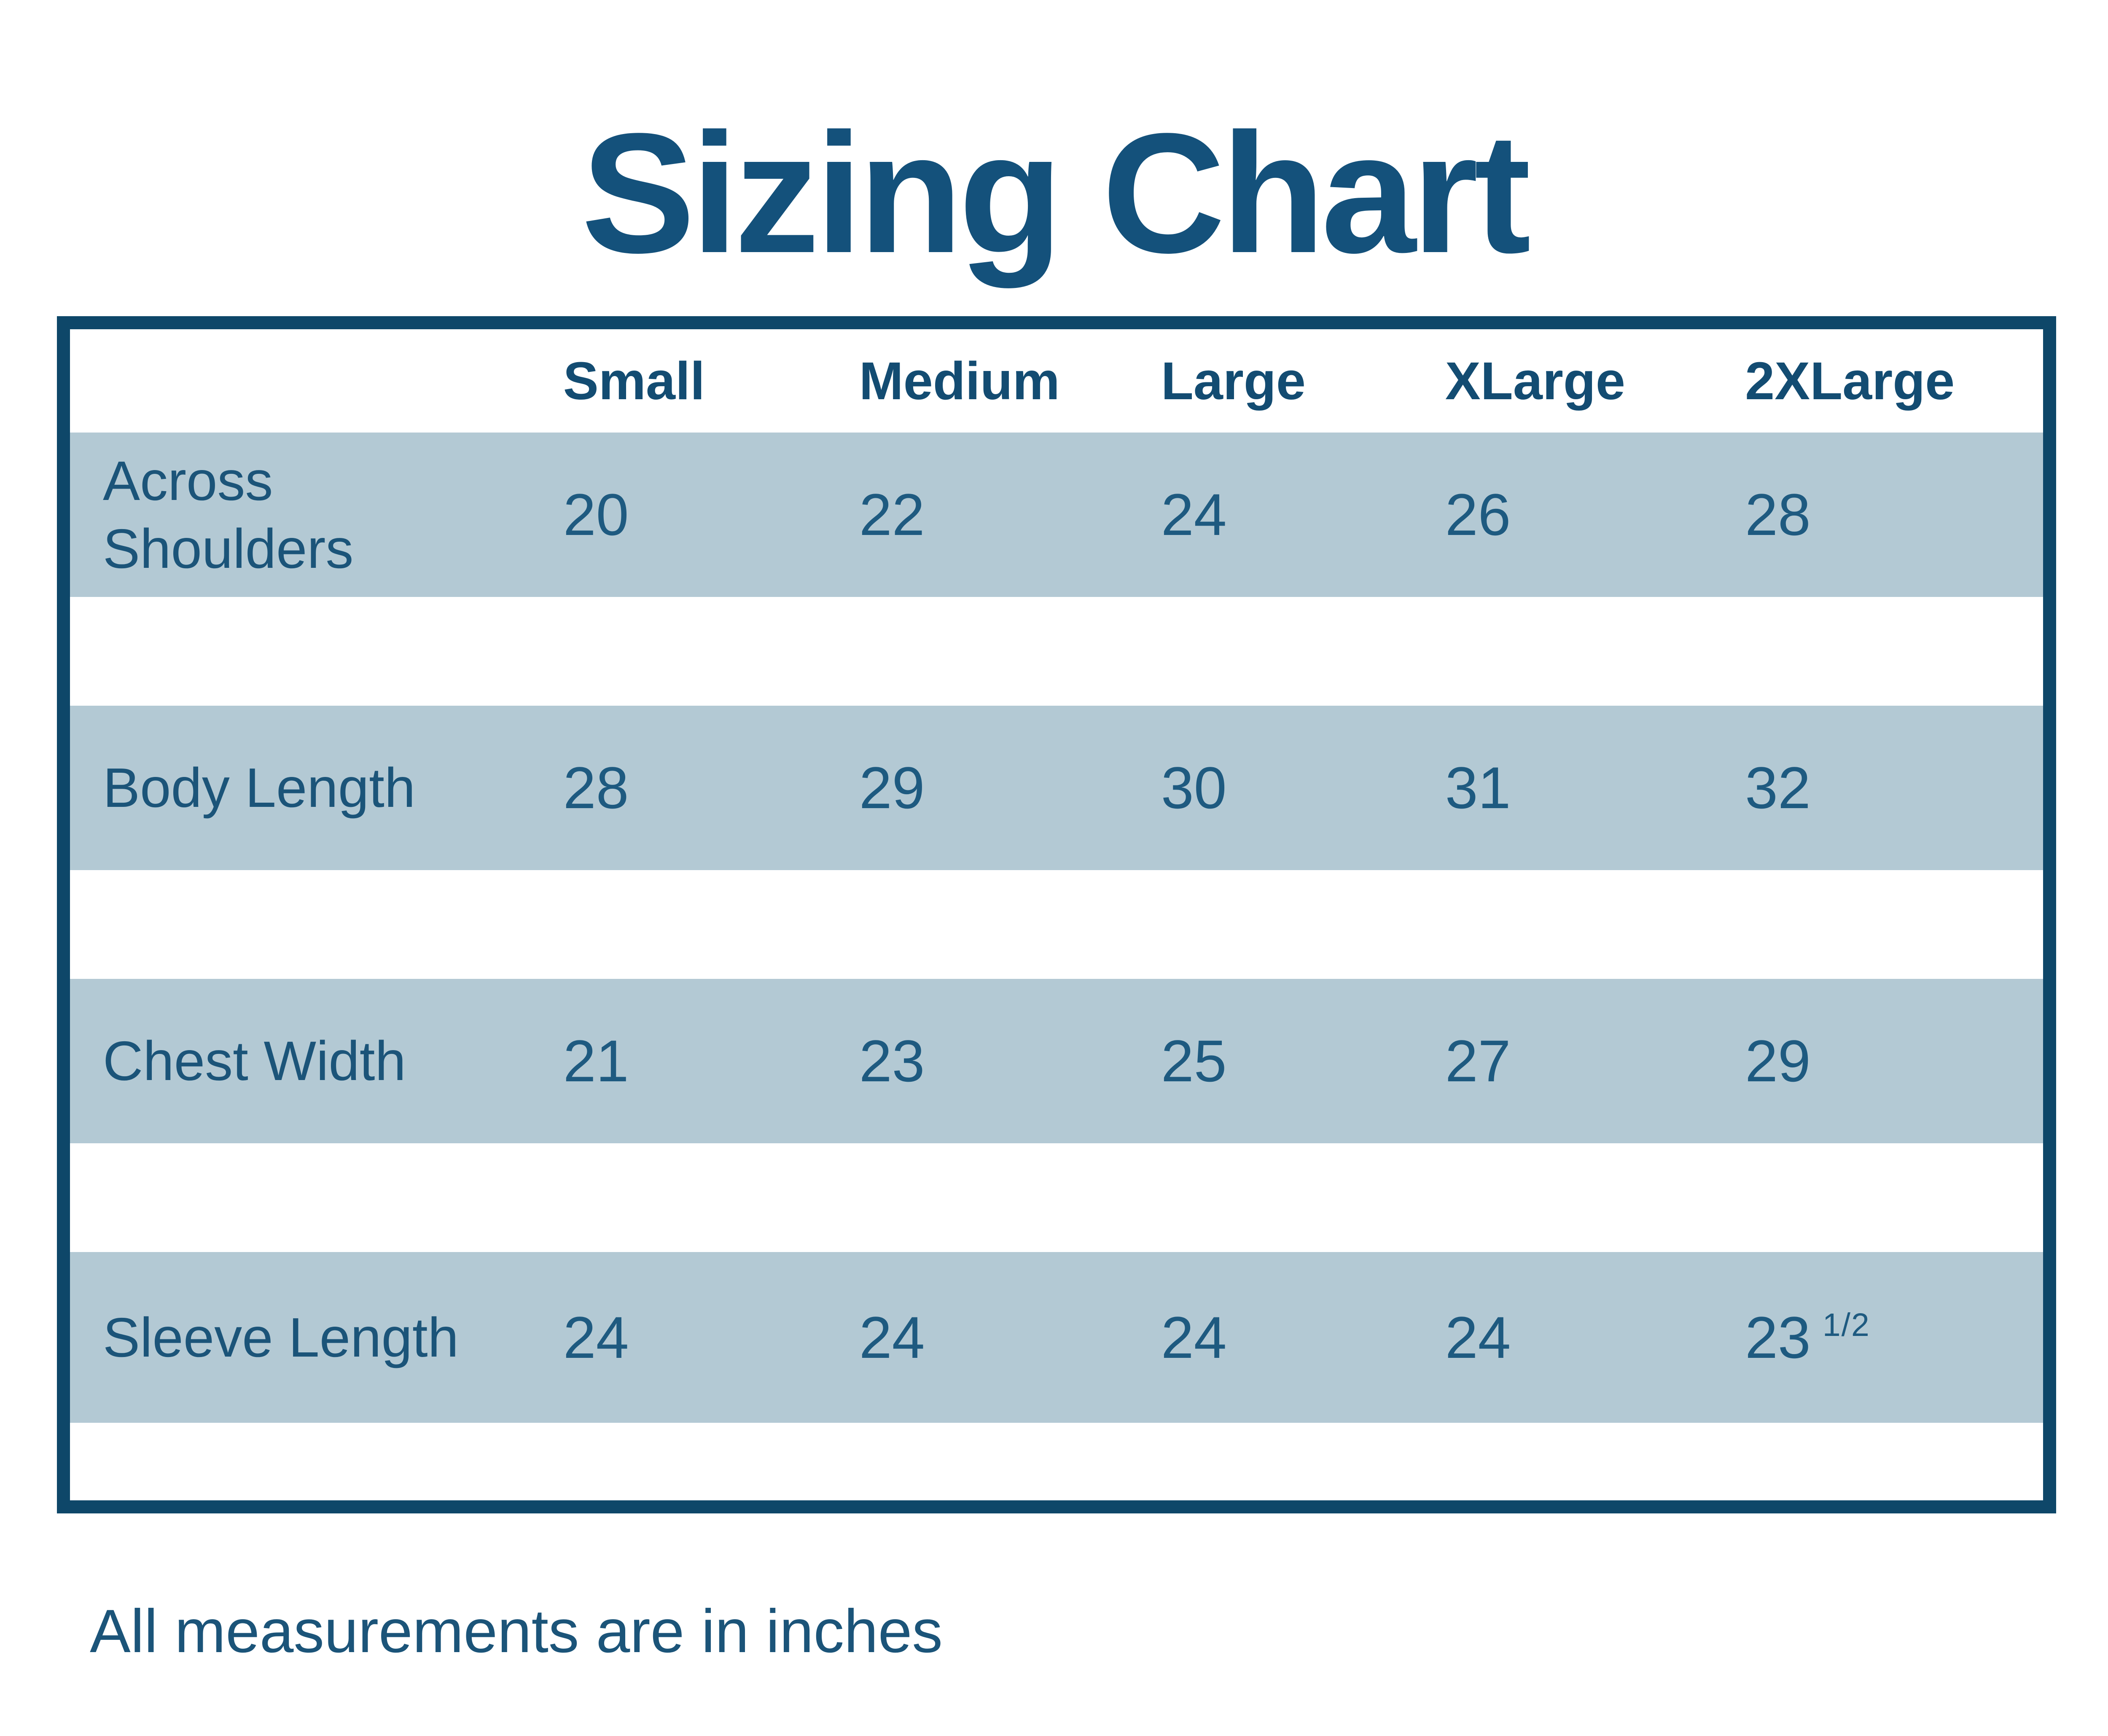 Image resolution: width=2108 pixels, height=1736 pixels. Describe the element at coordinates (1056, 788) in the screenshot. I see `table-row-body-length: Body Length 28 29 30 31 32` at that location.